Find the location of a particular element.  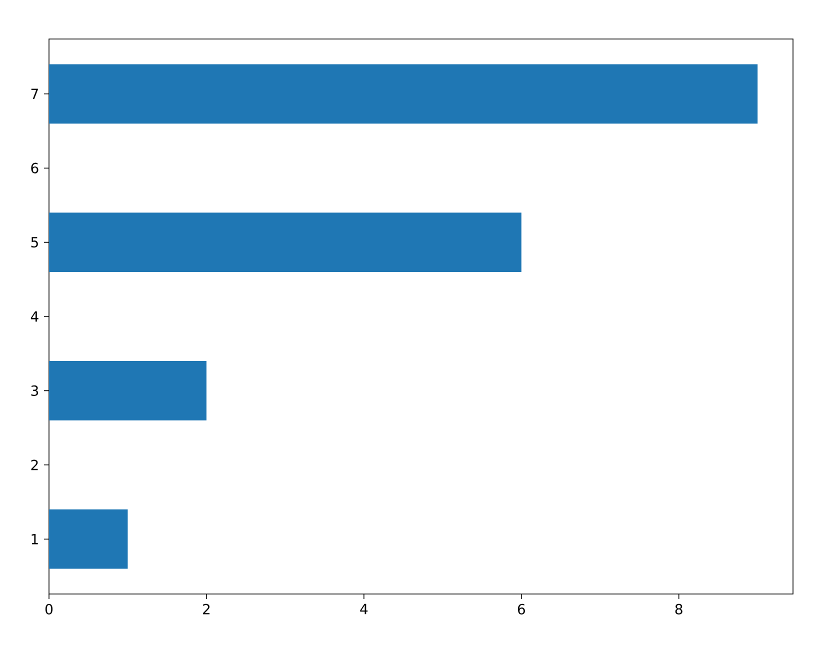

y-tick-label: 6 is located at coordinates (34, 168).